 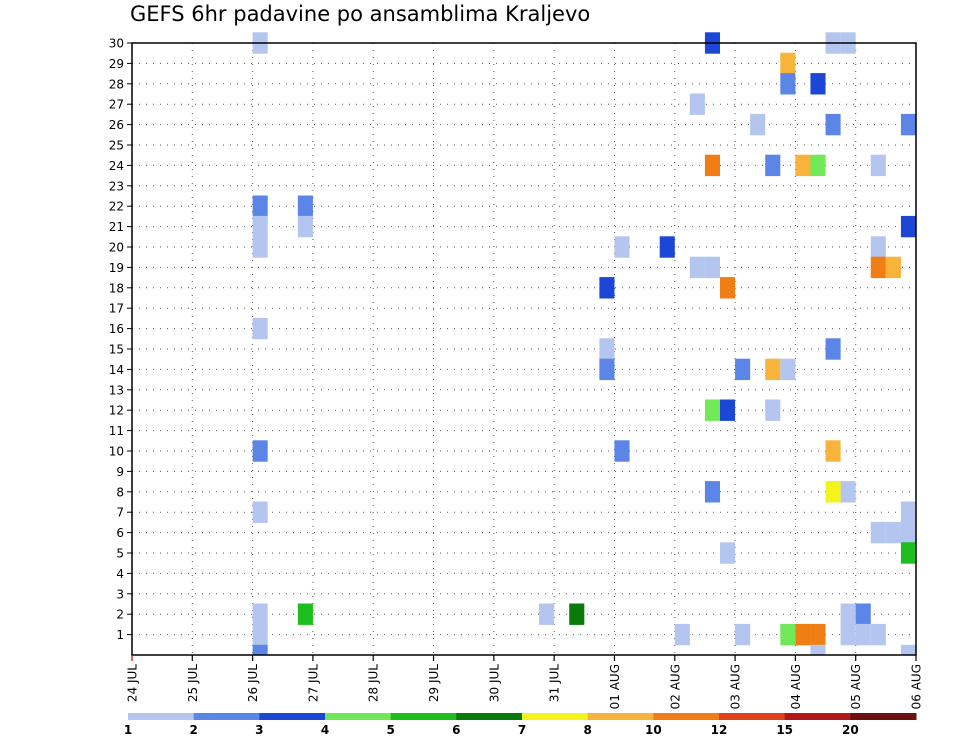 What do you see at coordinates (116, 146) in the screenshot?
I see `y-tick-label: 25` at bounding box center [116, 146].